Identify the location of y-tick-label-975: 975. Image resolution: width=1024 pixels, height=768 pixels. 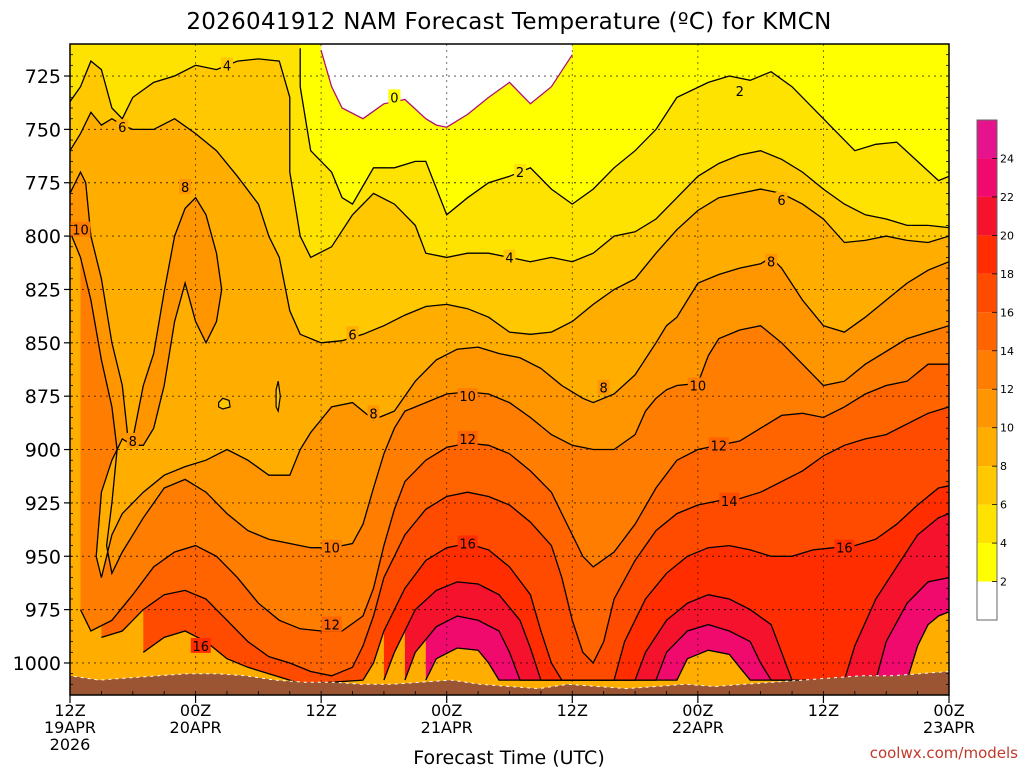
(43, 611).